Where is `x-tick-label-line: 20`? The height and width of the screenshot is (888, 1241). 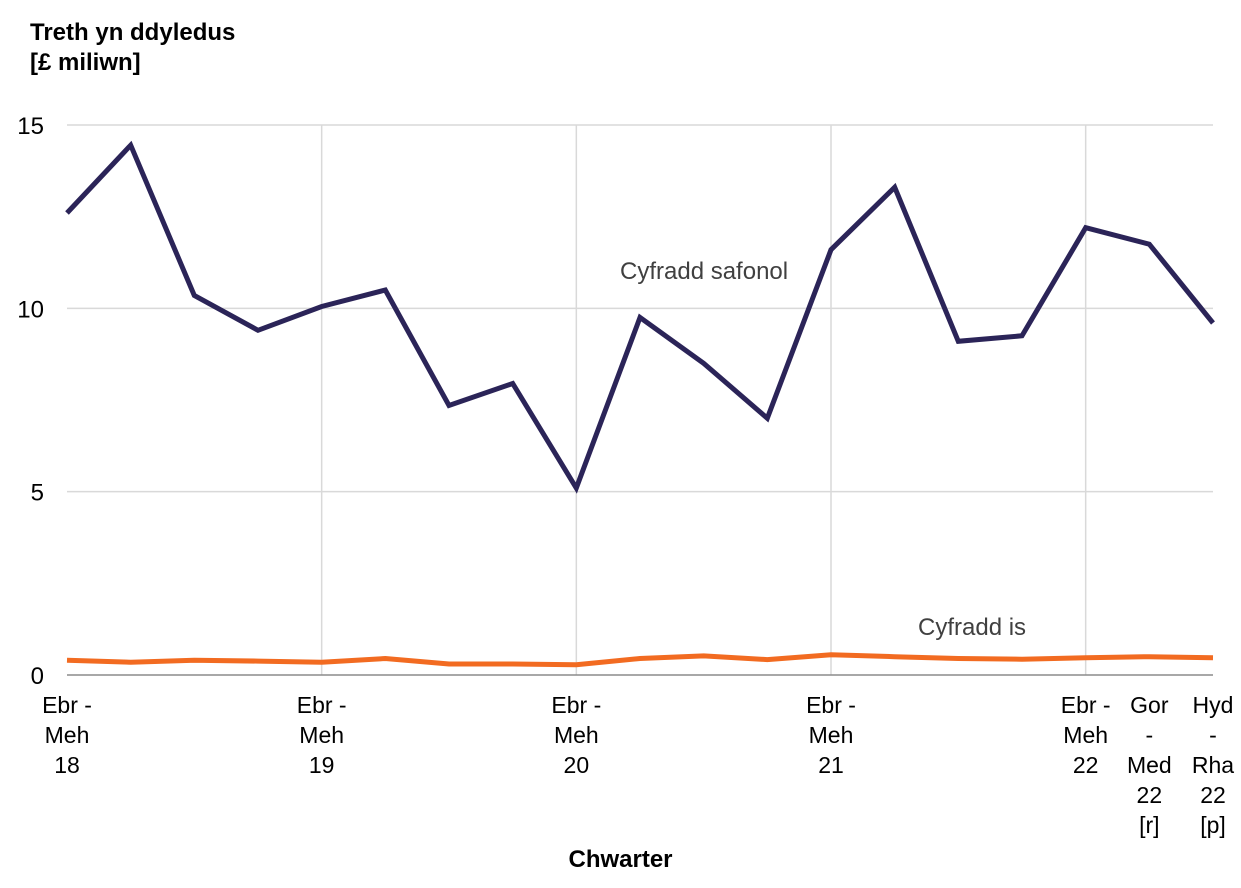
x-tick-label-line: 20 is located at coordinates (577, 765).